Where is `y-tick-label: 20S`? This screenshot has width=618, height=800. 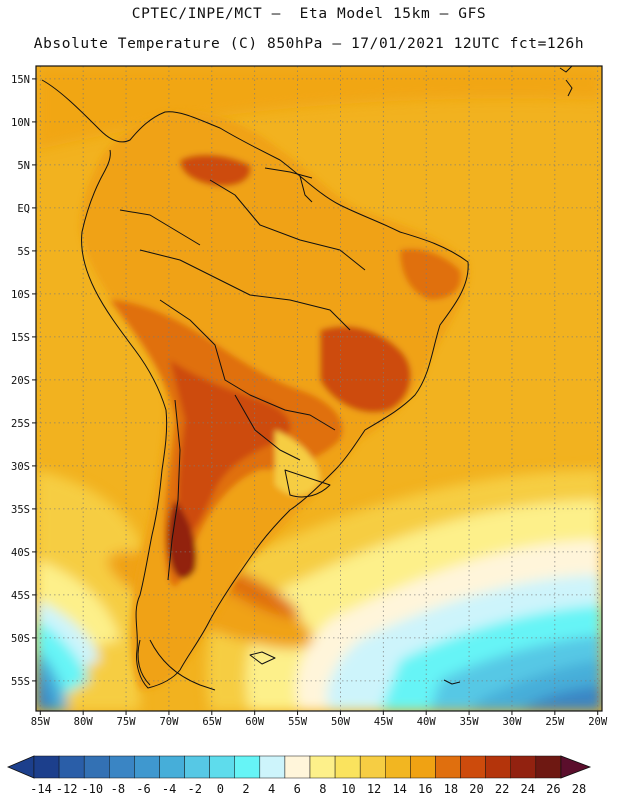 y-tick-label: 20S is located at coordinates (20, 381).